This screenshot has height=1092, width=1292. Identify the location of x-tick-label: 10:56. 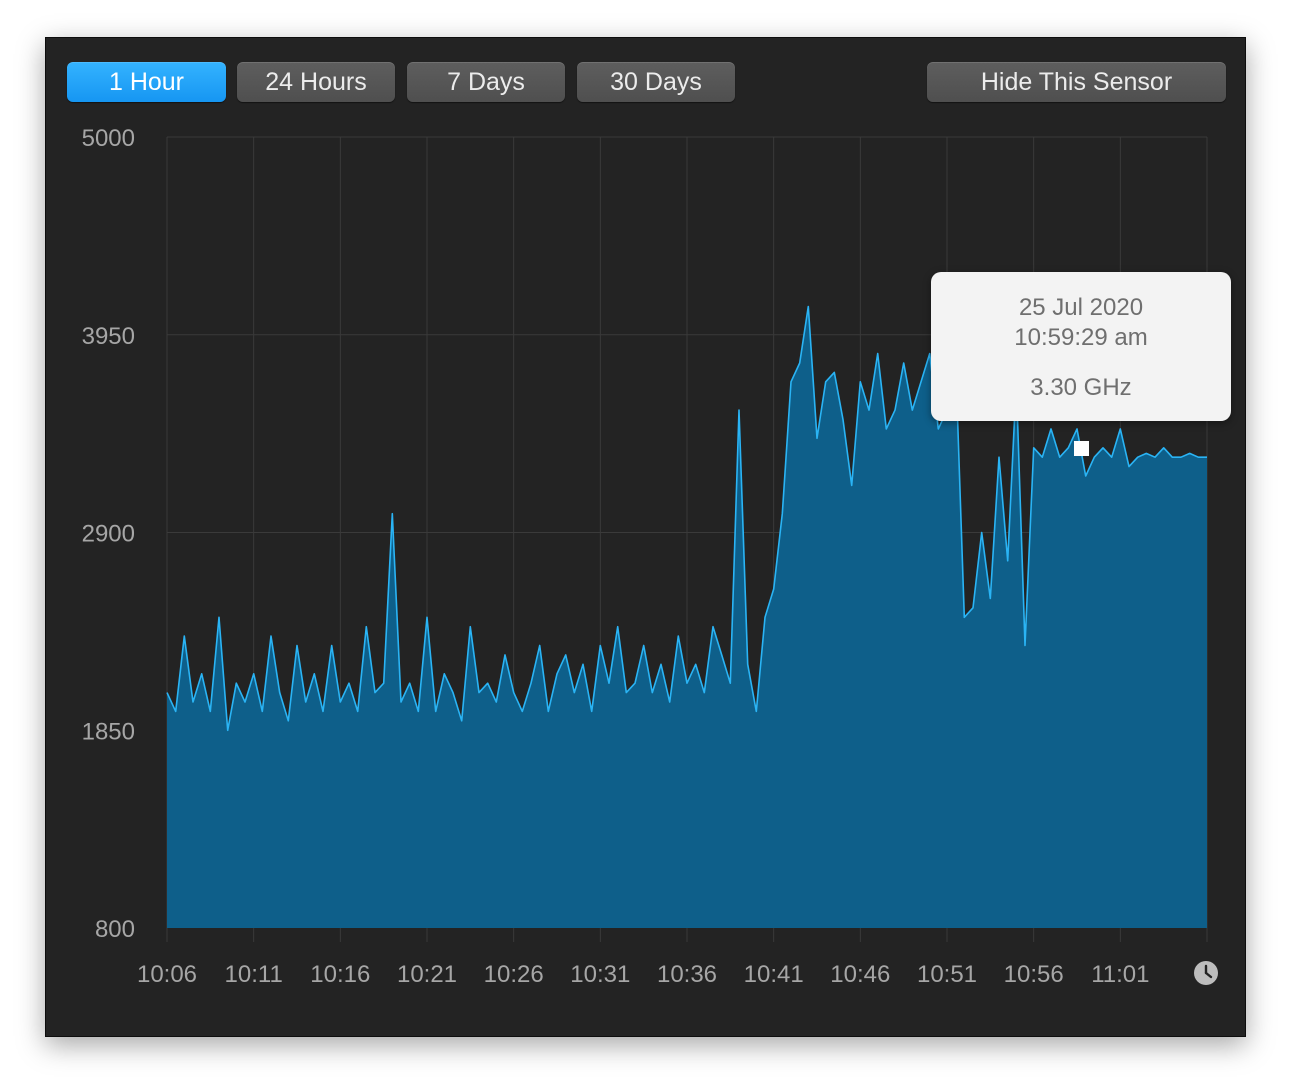
(1034, 974).